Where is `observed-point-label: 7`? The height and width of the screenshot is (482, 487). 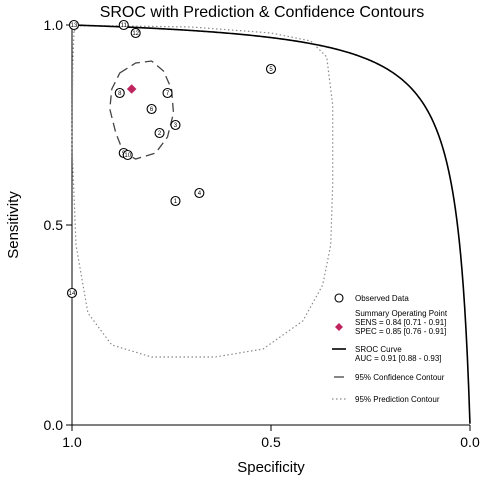
observed-point-label: 7 is located at coordinates (168, 94).